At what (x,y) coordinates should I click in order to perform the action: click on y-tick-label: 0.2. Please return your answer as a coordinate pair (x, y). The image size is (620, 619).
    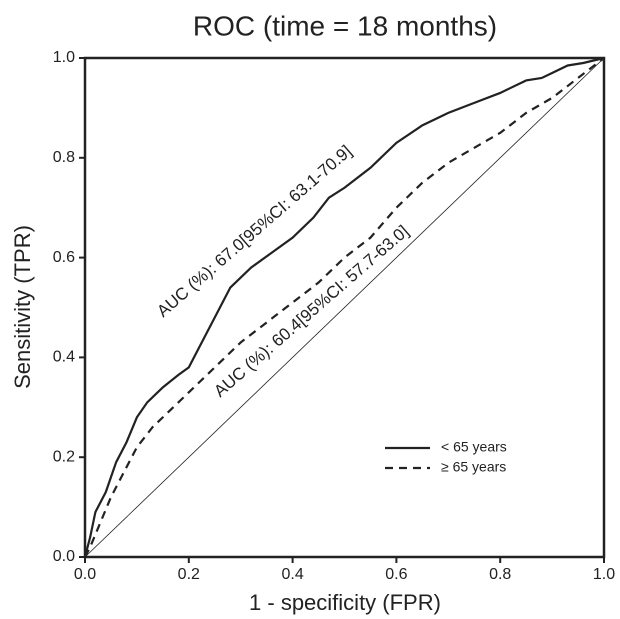
    Looking at the image, I should click on (64, 456).